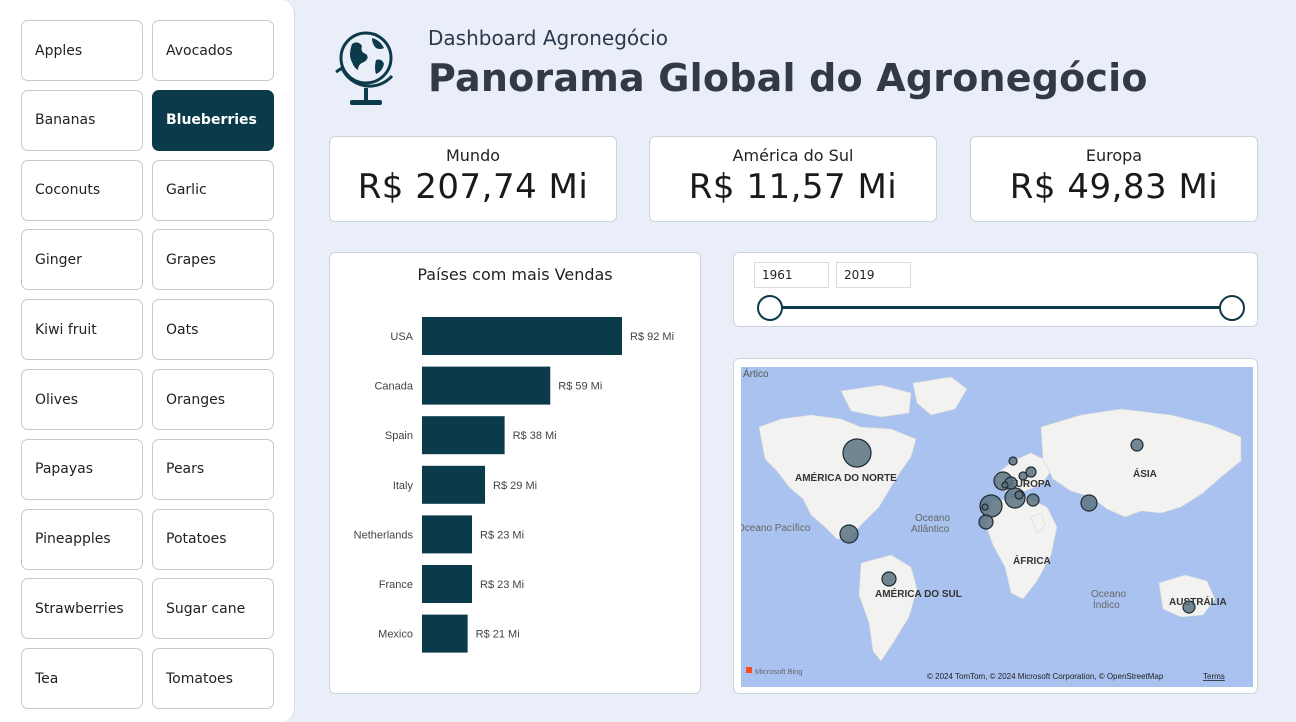  What do you see at coordinates (1106, 604) in the screenshot?
I see `map-label-indian-2: Índico` at bounding box center [1106, 604].